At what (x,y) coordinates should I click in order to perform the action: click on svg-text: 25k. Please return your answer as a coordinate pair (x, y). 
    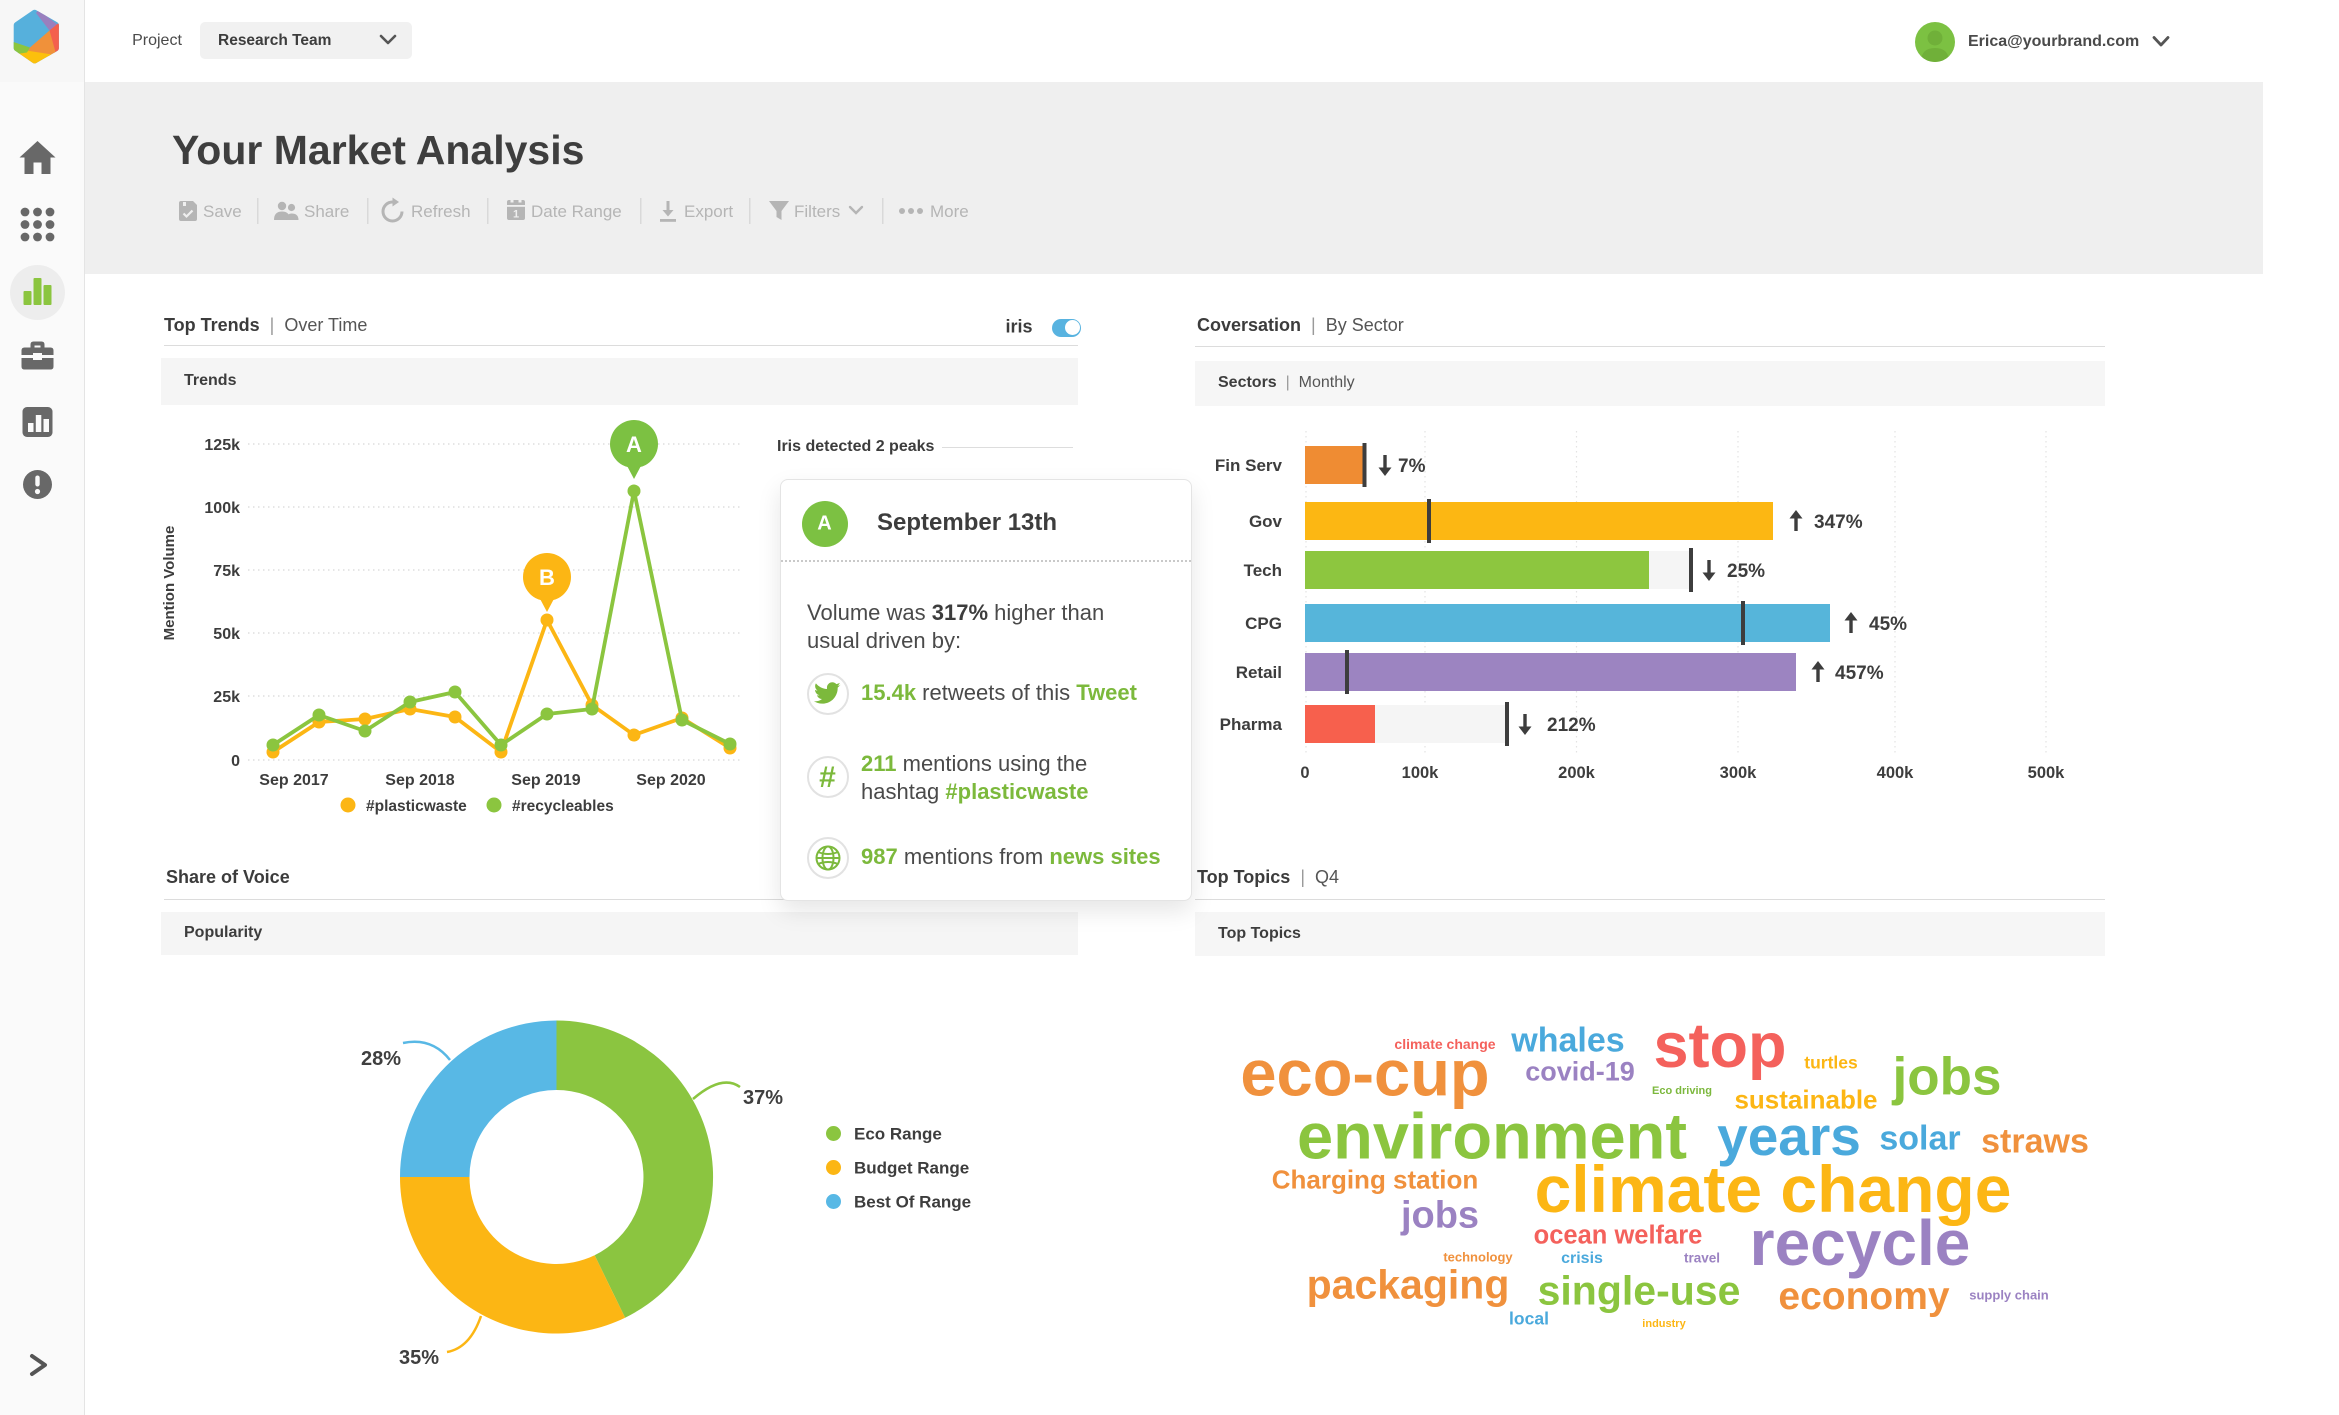
    Looking at the image, I should click on (226, 697).